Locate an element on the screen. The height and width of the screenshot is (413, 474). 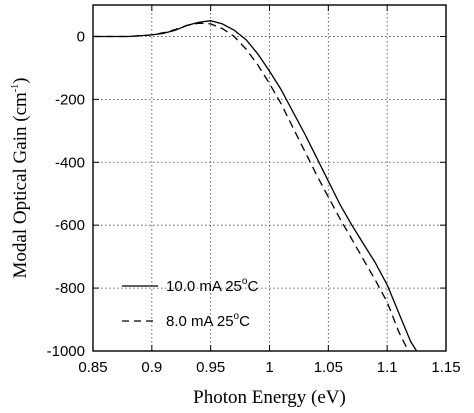
y-tick-label: -1000 is located at coordinates (66, 351).